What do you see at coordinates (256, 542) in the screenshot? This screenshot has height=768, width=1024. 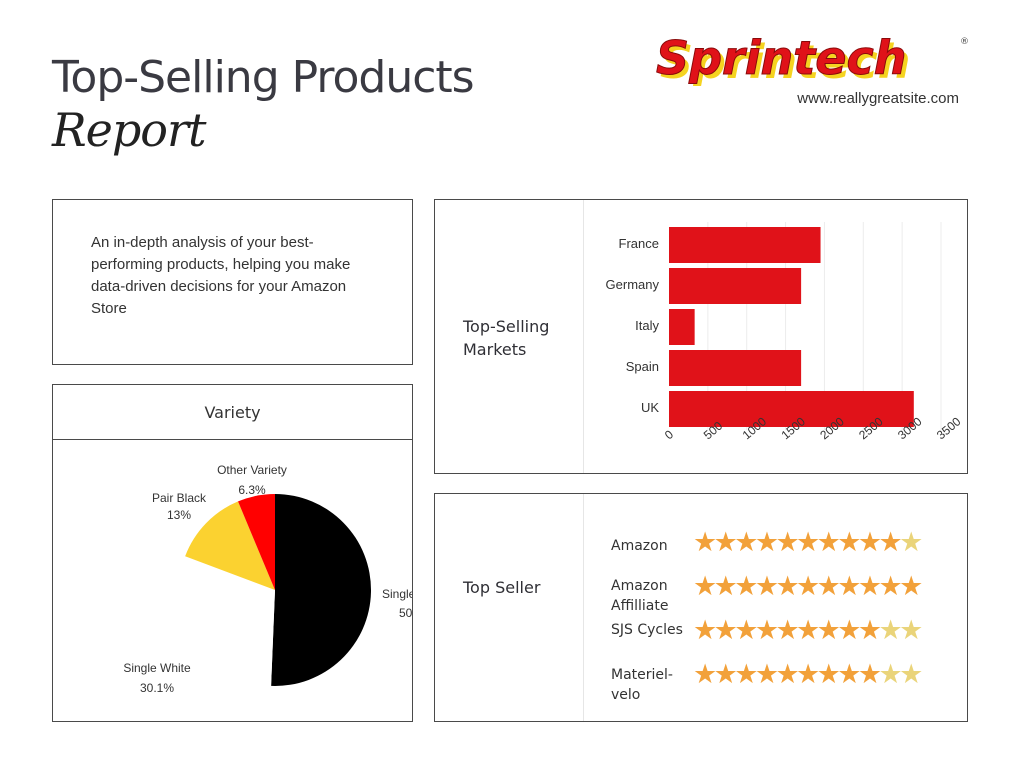 I see `pie-slice-other-variety` at bounding box center [256, 542].